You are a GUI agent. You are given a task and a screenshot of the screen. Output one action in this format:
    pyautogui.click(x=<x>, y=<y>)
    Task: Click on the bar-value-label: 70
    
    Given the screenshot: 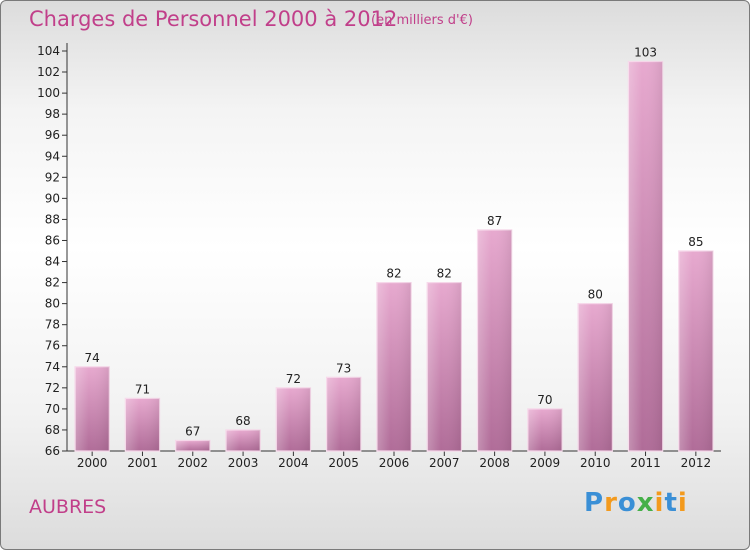 What is the action you would take?
    pyautogui.click(x=544, y=400)
    